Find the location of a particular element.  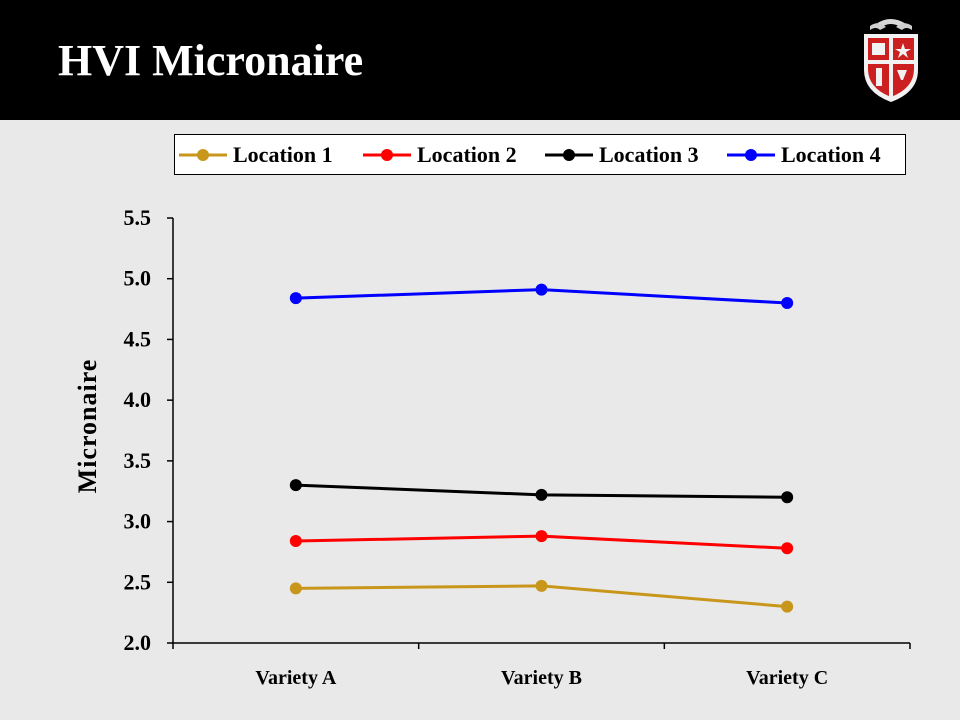

legend-item-location-1: Location 1 is located at coordinates (256, 154).